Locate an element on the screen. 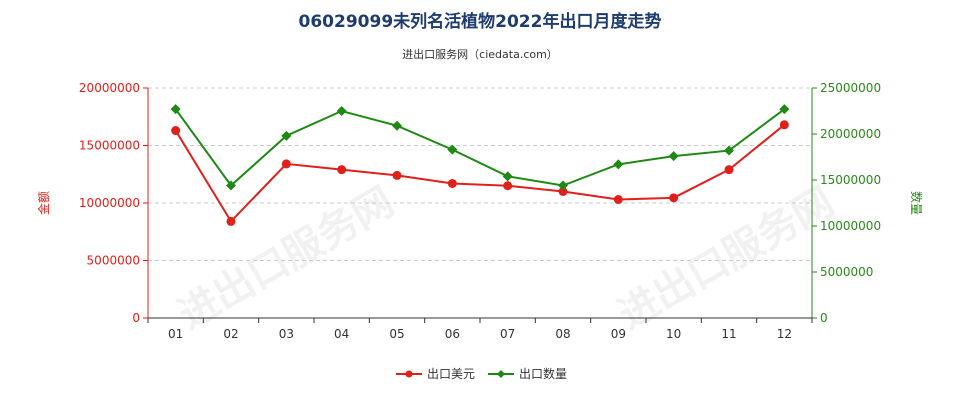 The image size is (960, 400). x-tick-label: 03 is located at coordinates (286, 334).